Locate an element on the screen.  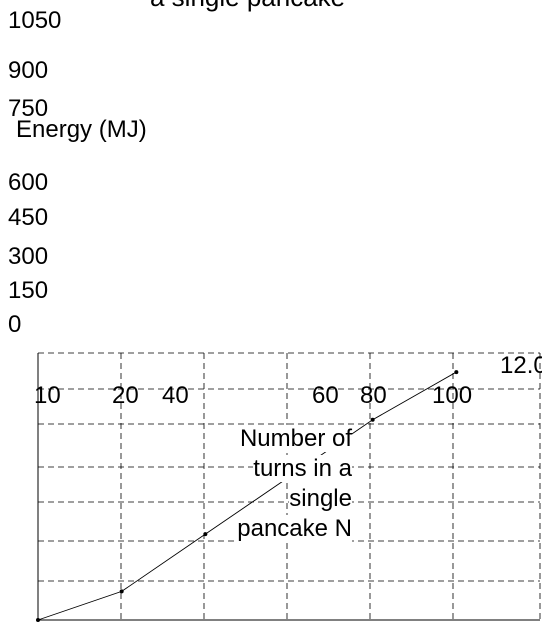
y-tick-label: 750 is located at coordinates (28, 108).